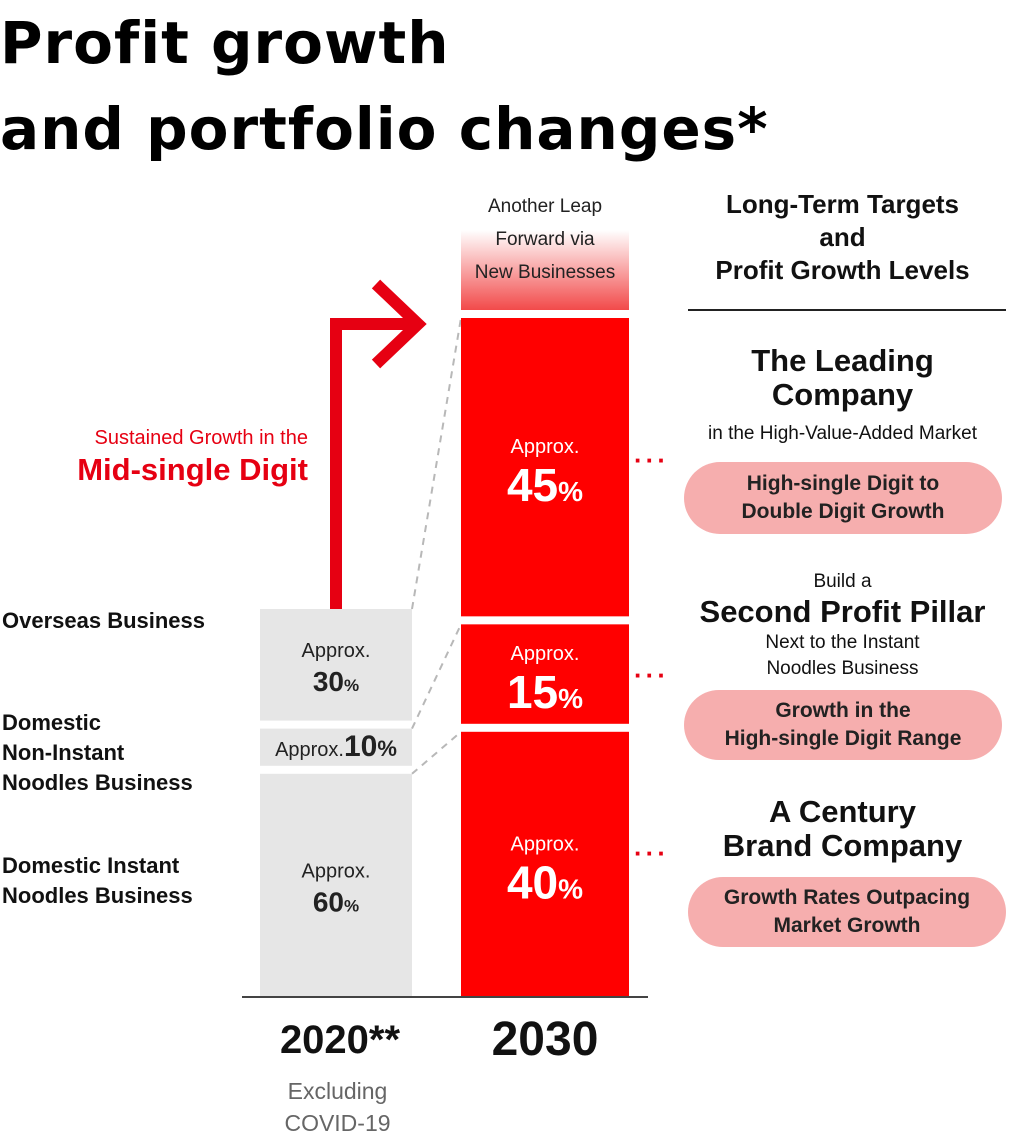 The height and width of the screenshot is (1144, 1021). I want to click on non-instant-target-sub-line-1: Next to the Instant, so click(842, 642).